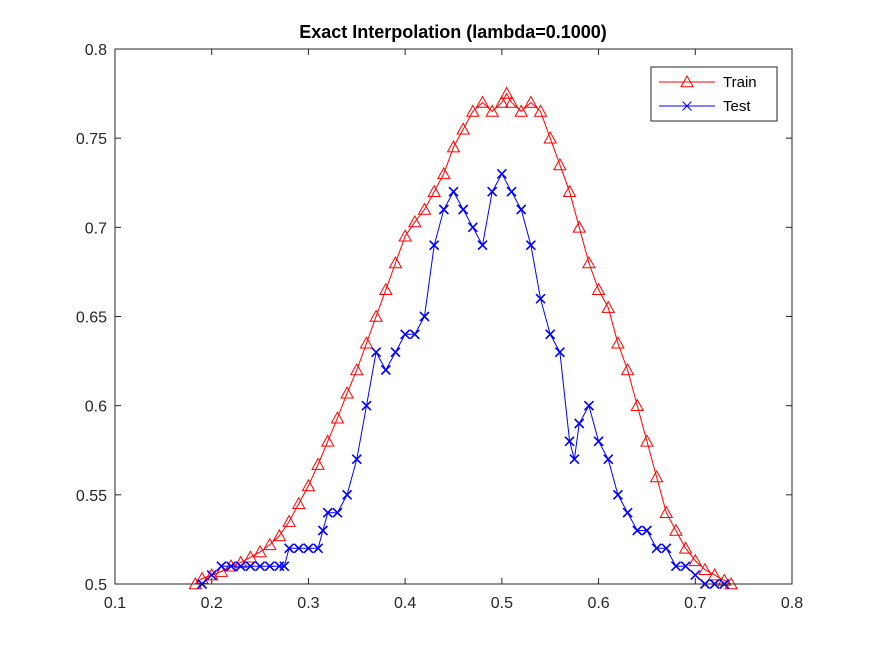 The width and height of the screenshot is (875, 656). Describe the element at coordinates (714, 94) in the screenshot. I see `legend: Train Test` at that location.